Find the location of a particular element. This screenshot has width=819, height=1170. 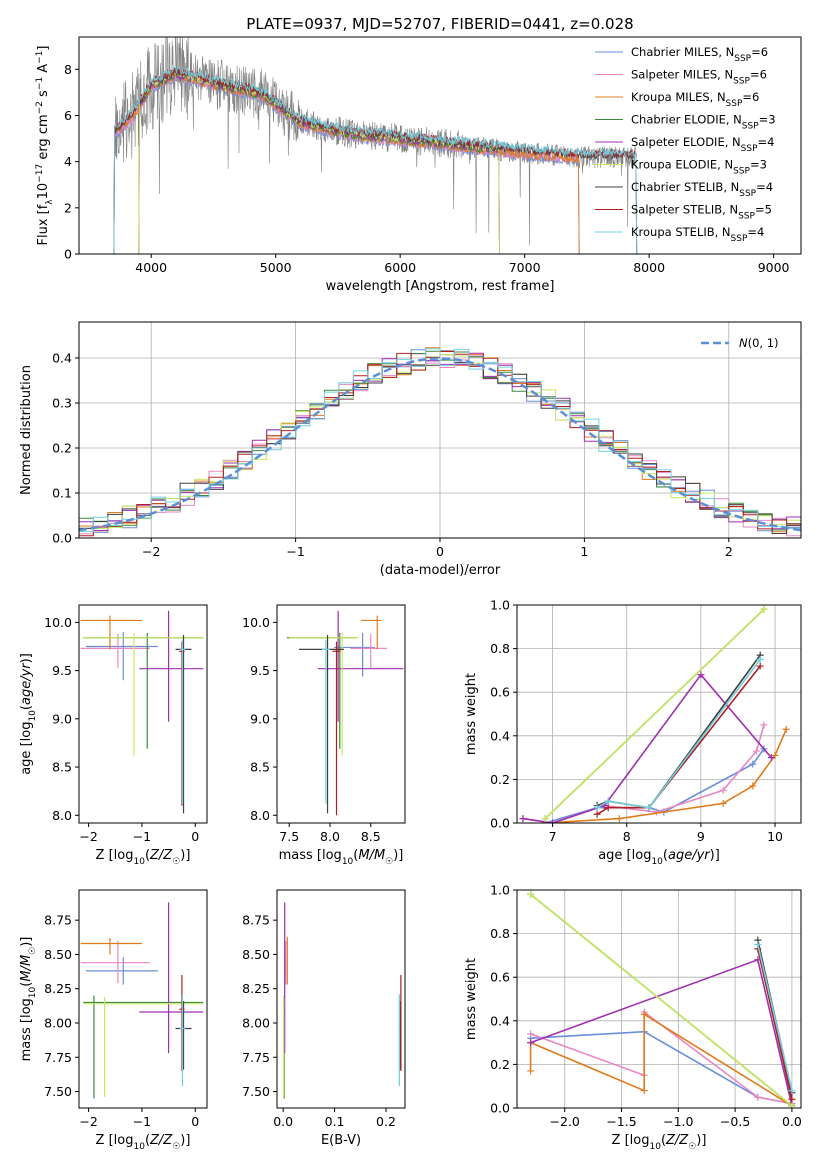

x-tick-label: 8.5 is located at coordinates (371, 836).